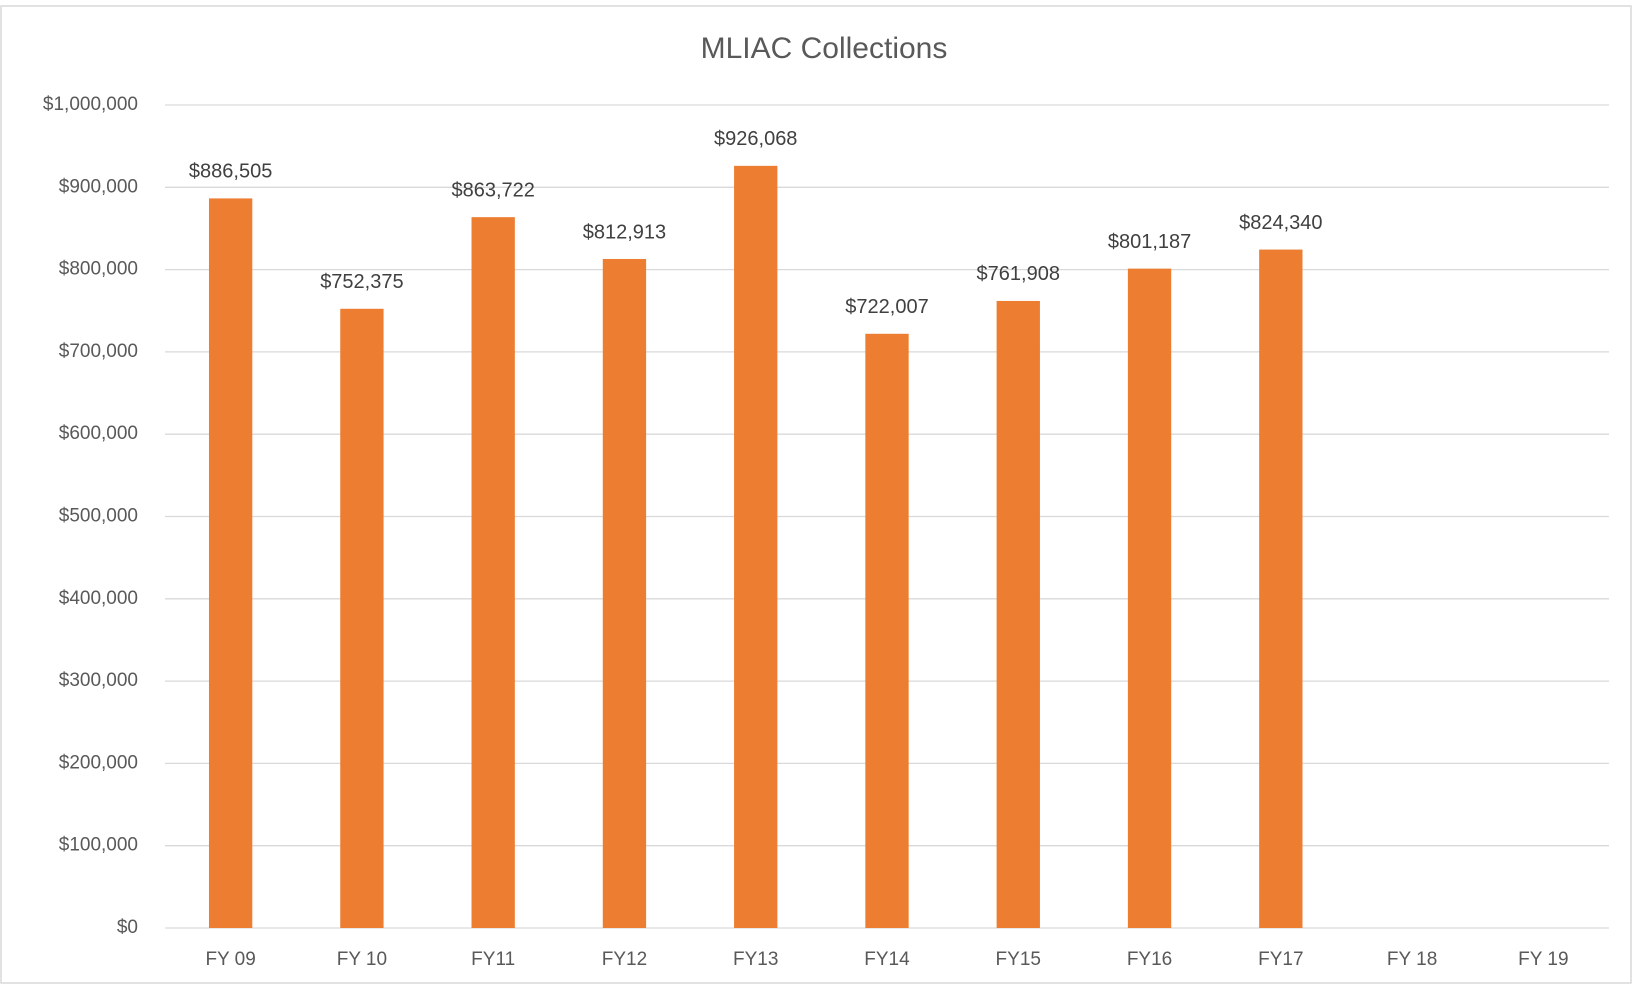 The height and width of the screenshot is (985, 1633). Describe the element at coordinates (1149, 959) in the screenshot. I see `x-tick-label: FY16` at that location.